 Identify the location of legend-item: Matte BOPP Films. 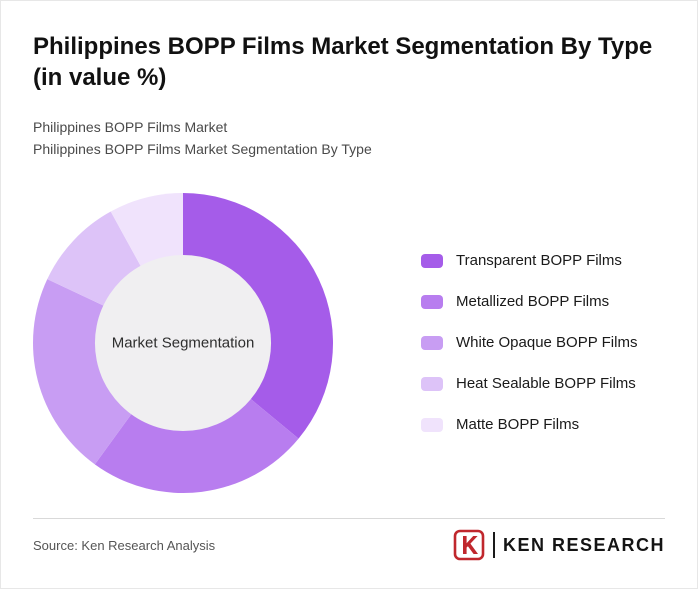
(529, 424).